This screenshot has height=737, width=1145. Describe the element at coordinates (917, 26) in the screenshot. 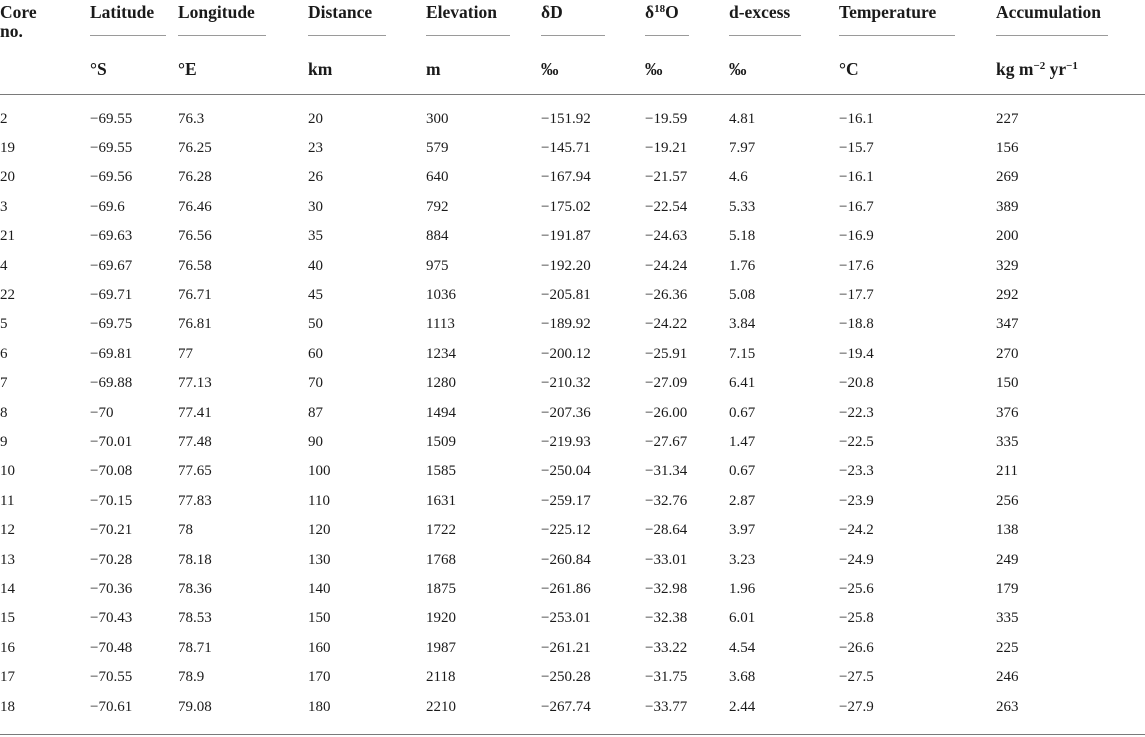

I see `col-header-temperature: Temperature` at that location.